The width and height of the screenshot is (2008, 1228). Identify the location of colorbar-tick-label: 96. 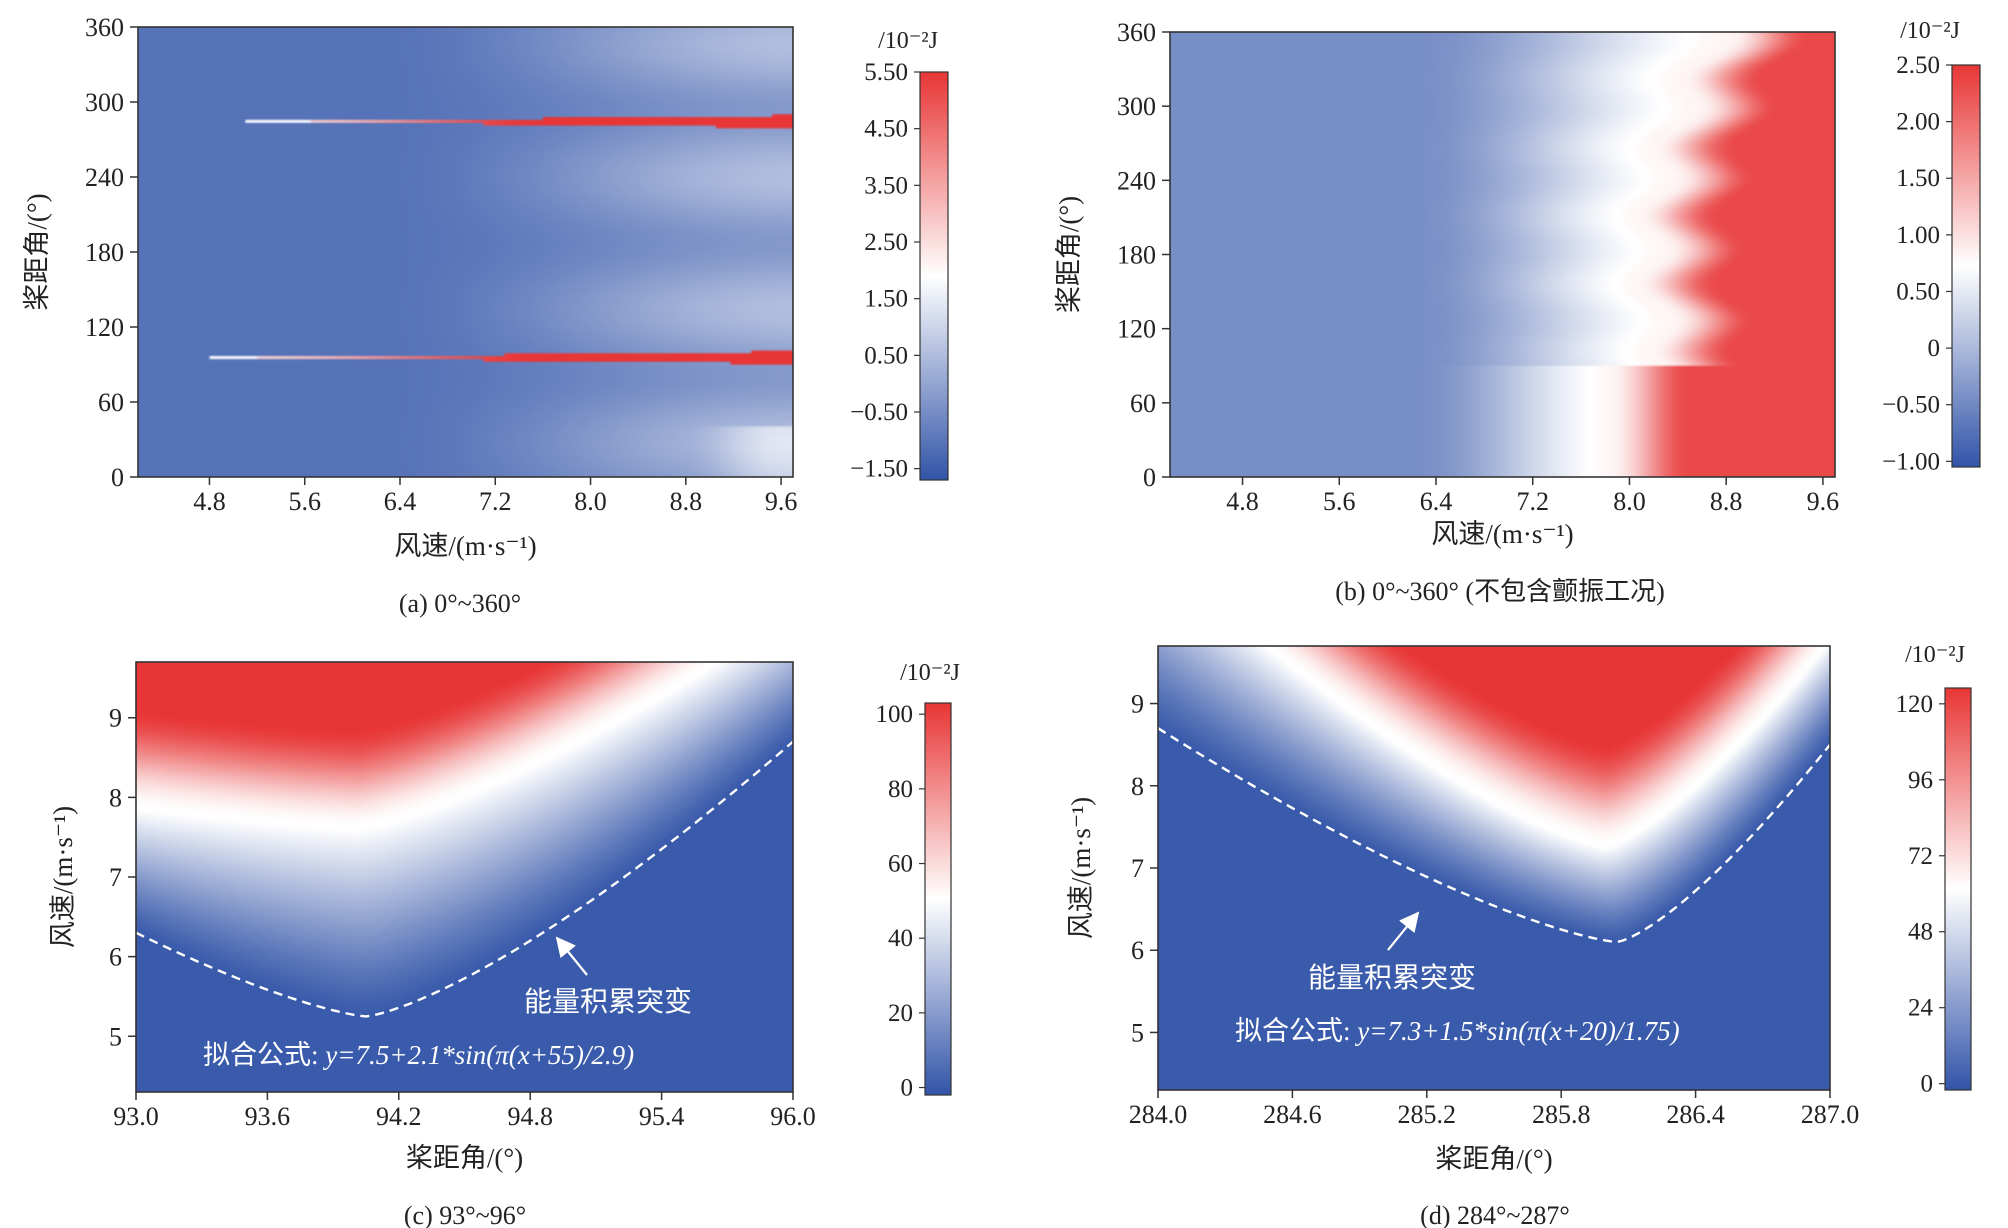
(1920, 780).